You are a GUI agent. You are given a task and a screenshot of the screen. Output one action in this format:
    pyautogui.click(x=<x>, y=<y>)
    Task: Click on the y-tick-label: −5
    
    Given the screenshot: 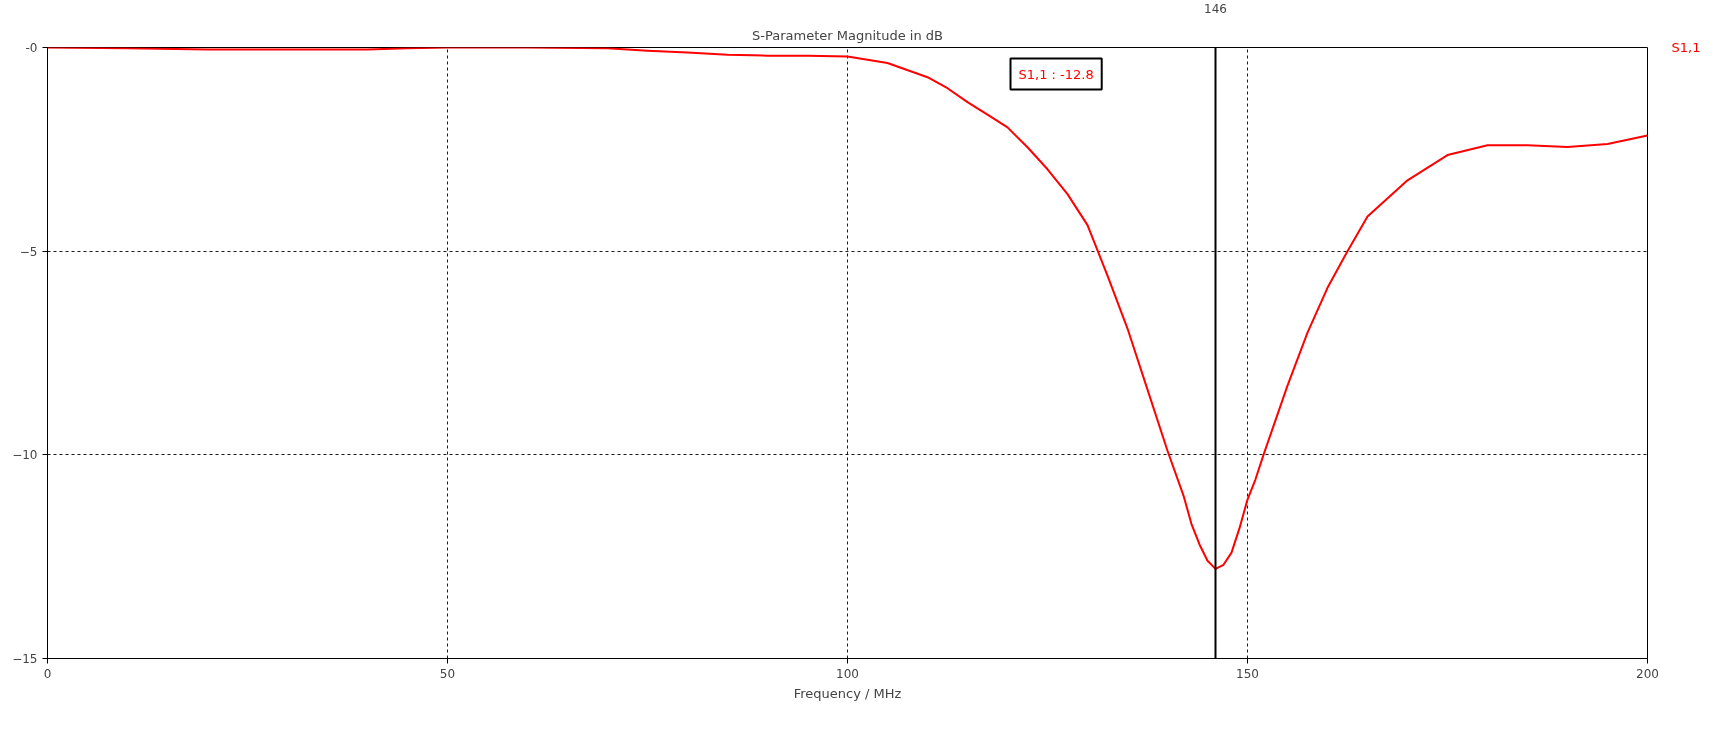 What is the action you would take?
    pyautogui.click(x=28, y=251)
    